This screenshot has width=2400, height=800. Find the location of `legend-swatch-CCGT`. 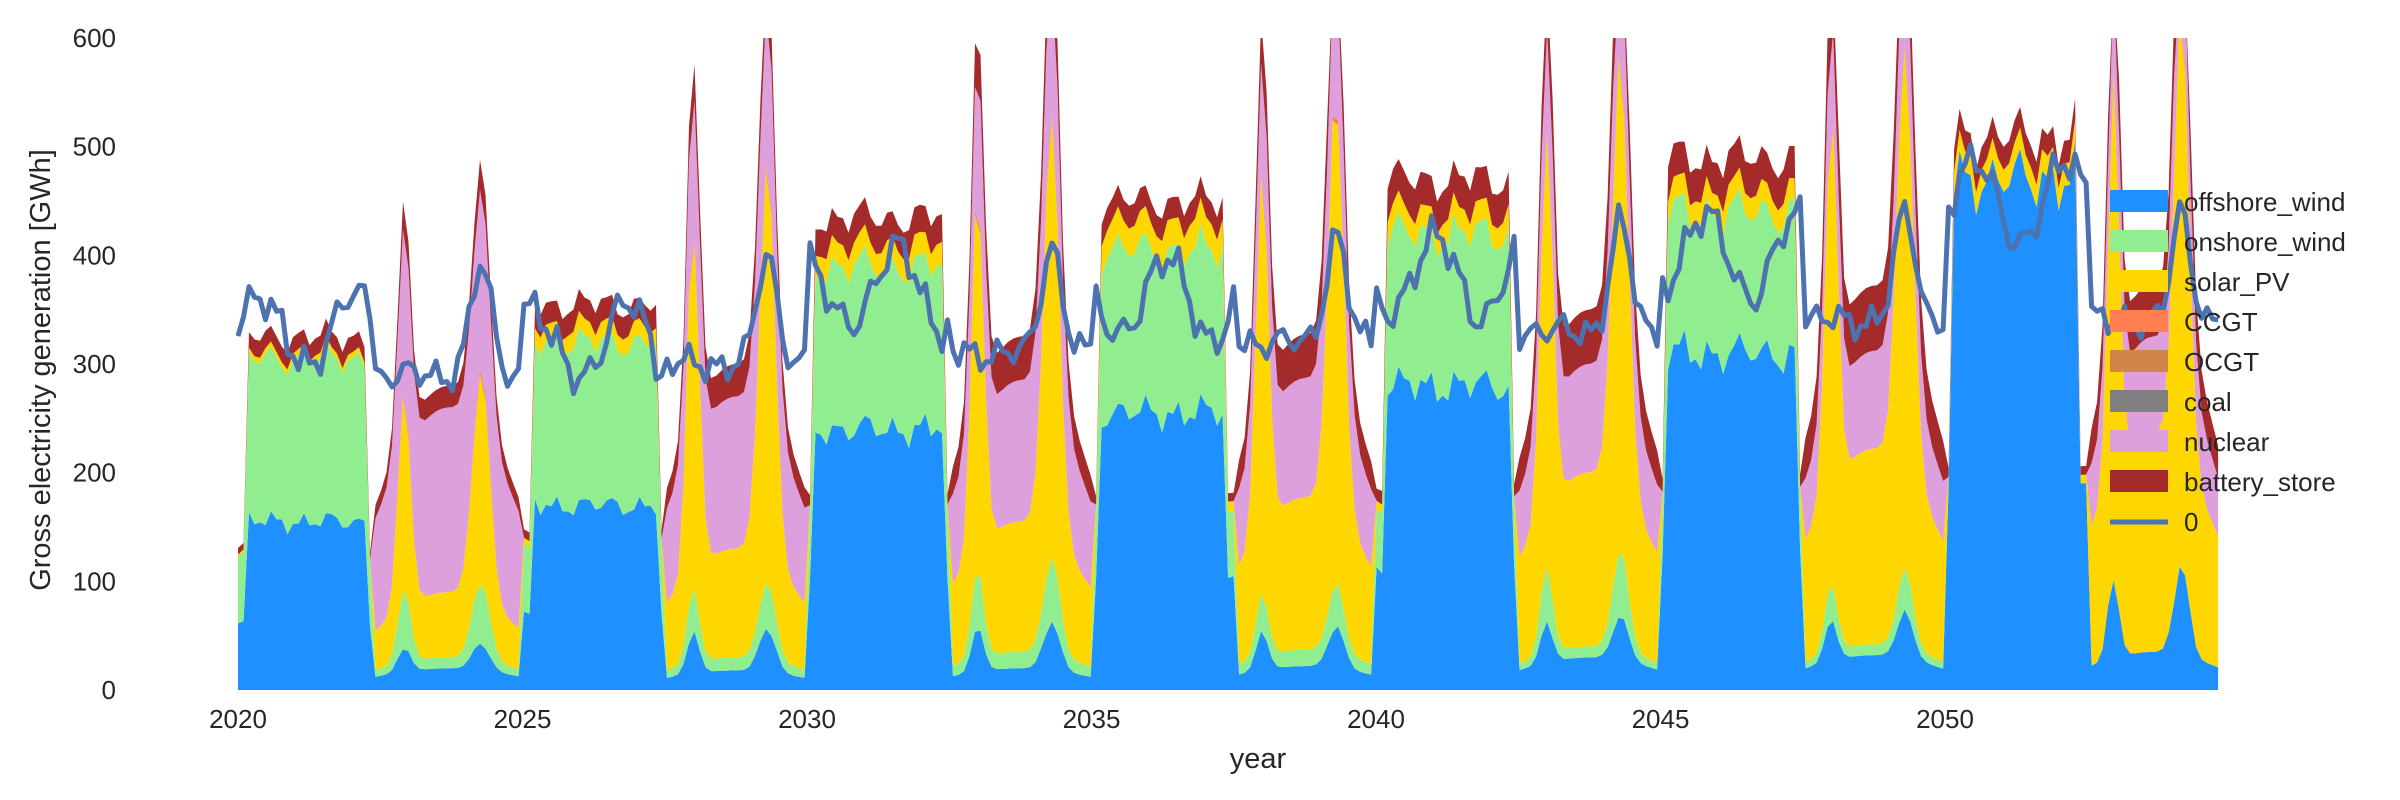

legend-swatch-CCGT is located at coordinates (2139, 321).